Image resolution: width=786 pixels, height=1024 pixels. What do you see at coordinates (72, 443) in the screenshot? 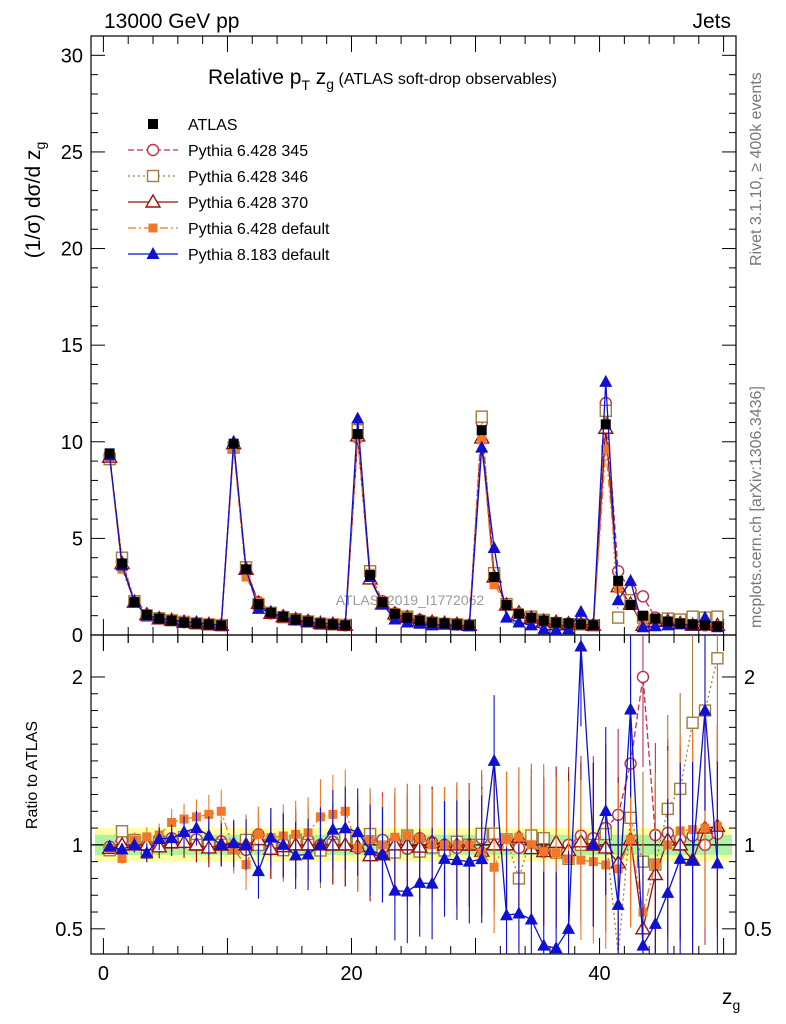
I see `main-y-tick-label: 10` at bounding box center [72, 443].